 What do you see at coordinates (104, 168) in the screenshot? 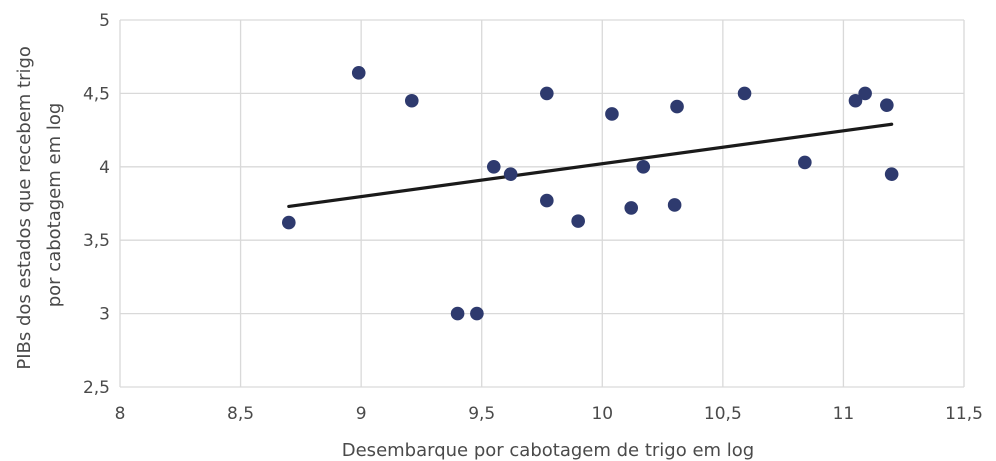
I see `y-tick-label: 4` at bounding box center [104, 168].